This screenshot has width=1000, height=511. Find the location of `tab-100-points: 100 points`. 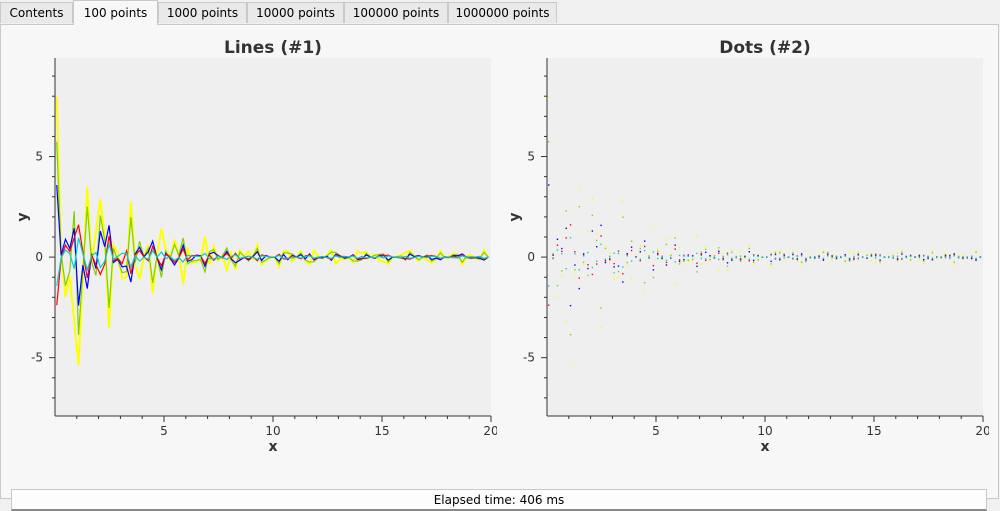

tab-100-points: 100 points is located at coordinates (115, 12).